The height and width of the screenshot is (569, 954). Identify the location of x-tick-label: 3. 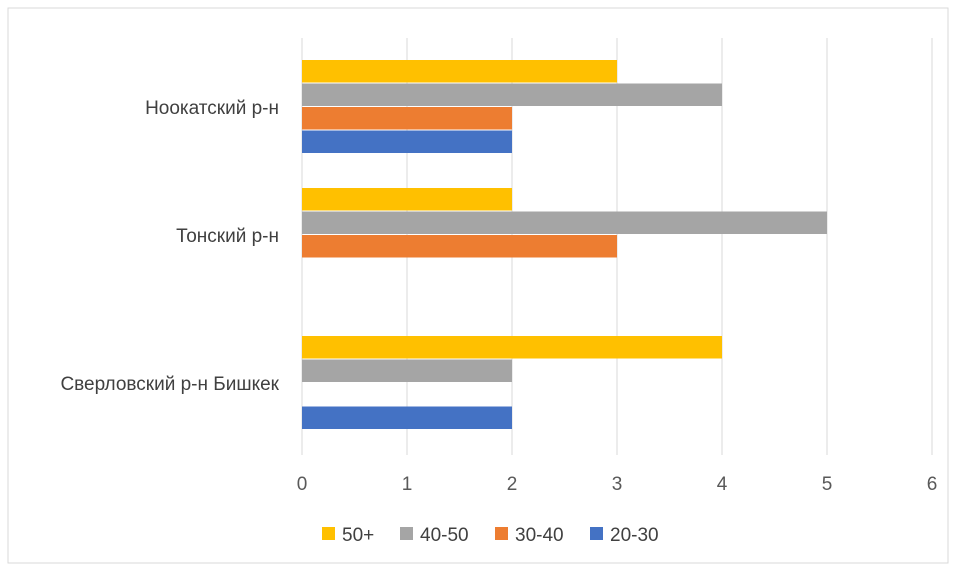
(617, 484).